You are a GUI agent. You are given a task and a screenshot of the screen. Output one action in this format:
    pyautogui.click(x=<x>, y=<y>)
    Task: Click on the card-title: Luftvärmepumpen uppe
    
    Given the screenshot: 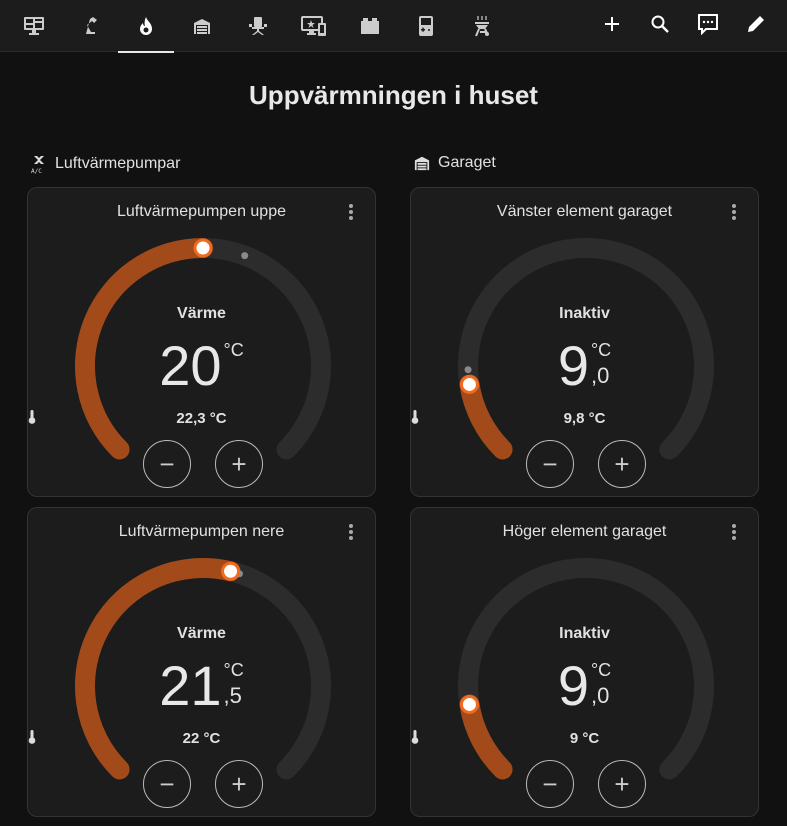 What is the action you would take?
    pyautogui.click(x=201, y=211)
    